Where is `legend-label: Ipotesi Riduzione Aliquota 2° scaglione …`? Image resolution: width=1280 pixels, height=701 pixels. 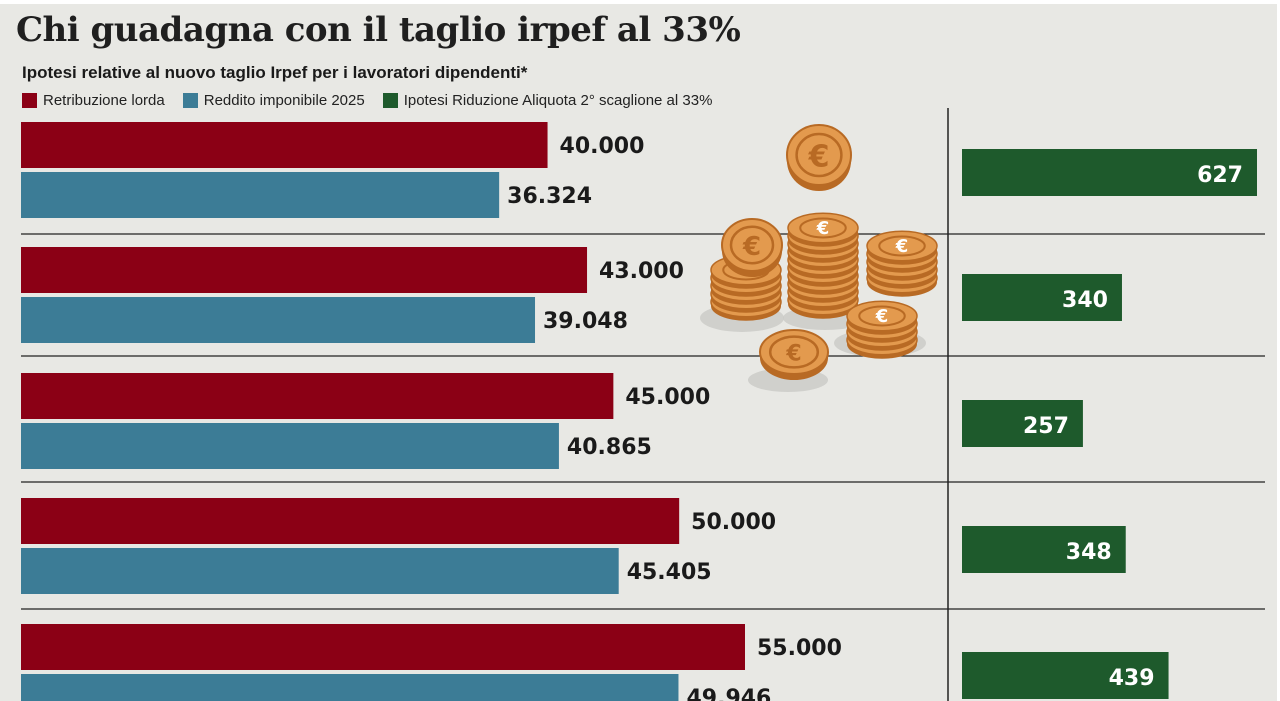
legend-label: Ipotesi Riduzione Aliquota 2° scaglione … is located at coordinates (558, 100).